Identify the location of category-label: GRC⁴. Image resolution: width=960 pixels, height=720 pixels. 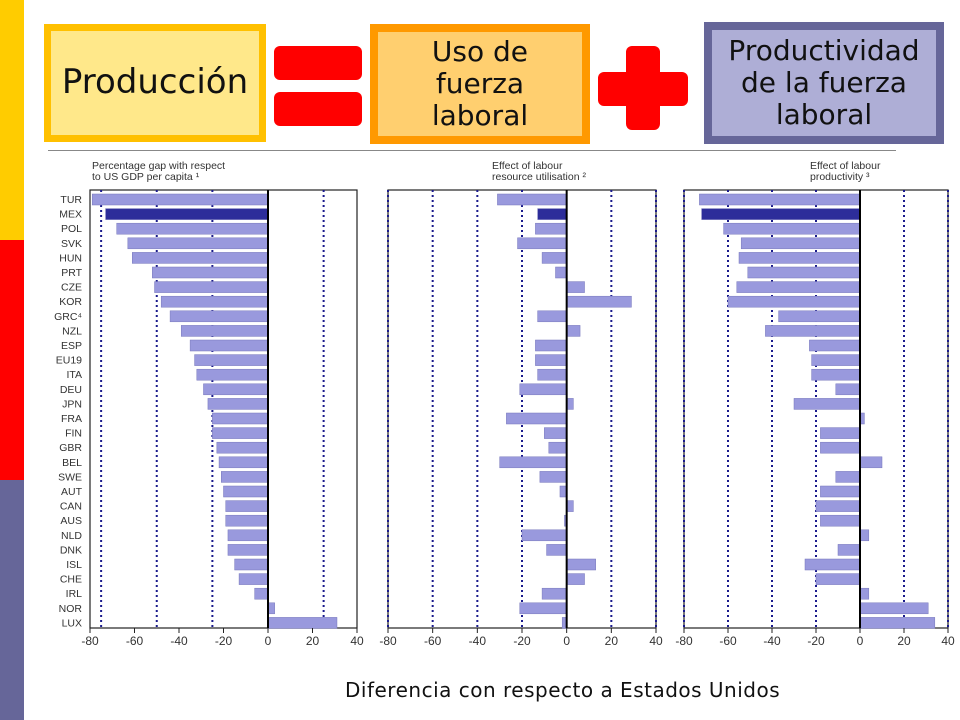
(68, 317).